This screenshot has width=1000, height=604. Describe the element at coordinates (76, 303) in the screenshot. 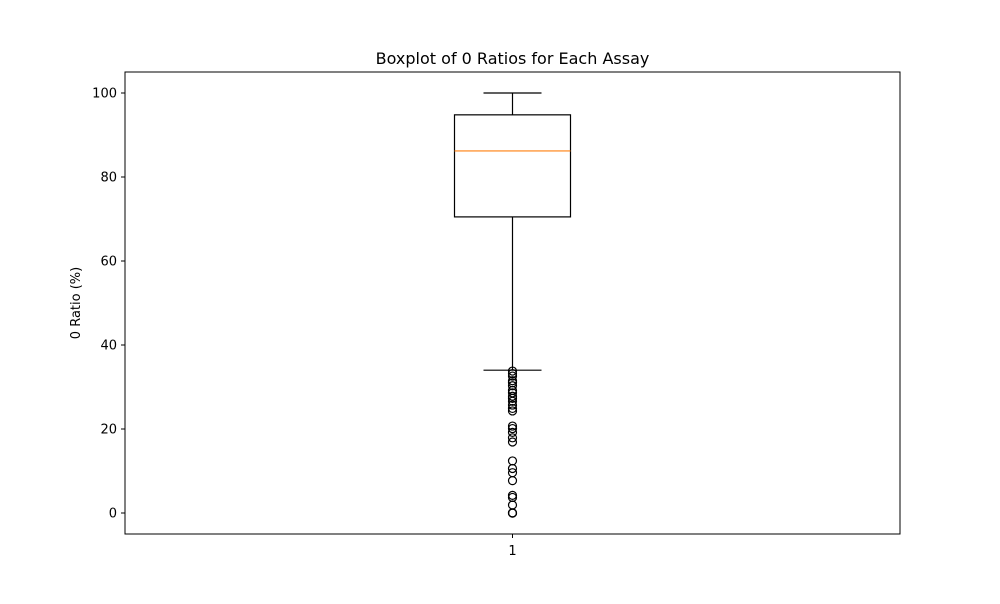

I see `y-axis-label: 0 Ratio (%)` at that location.